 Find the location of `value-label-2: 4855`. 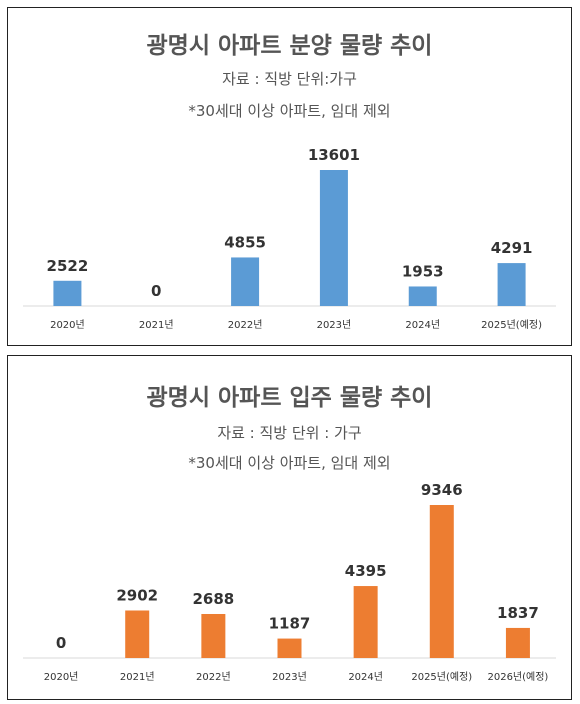

value-label-2: 4855 is located at coordinates (245, 242).